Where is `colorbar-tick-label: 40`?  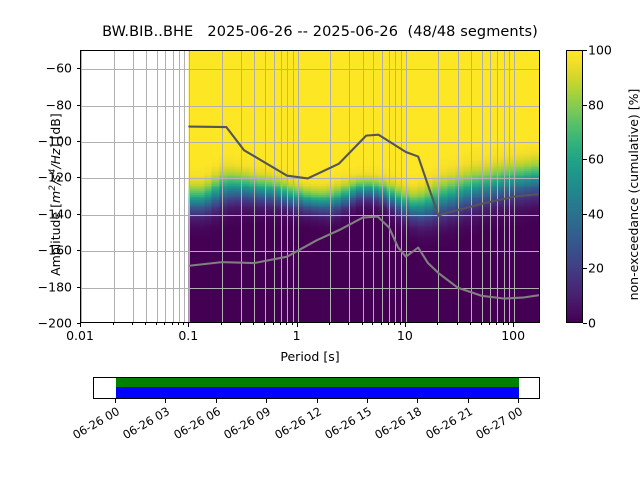 colorbar-tick-label: 40 is located at coordinates (596, 214).